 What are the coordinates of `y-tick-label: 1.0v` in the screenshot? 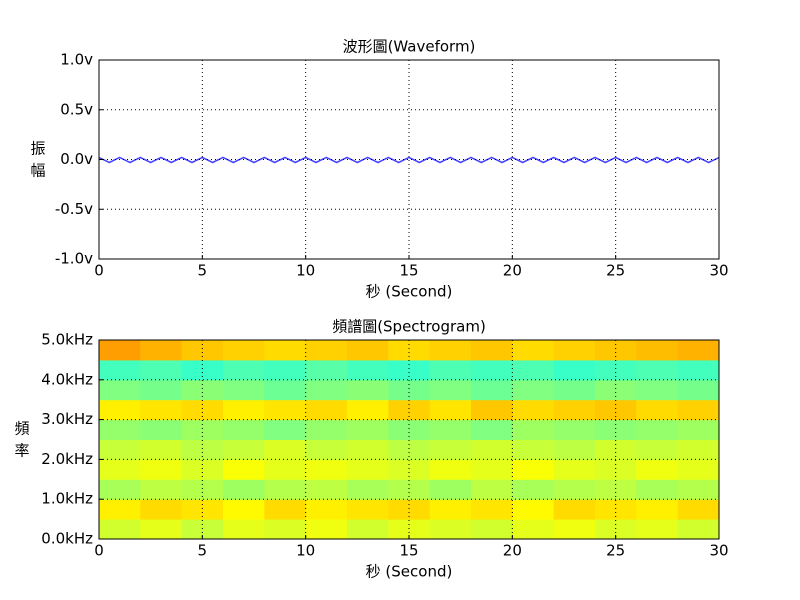 It's located at (76, 60).